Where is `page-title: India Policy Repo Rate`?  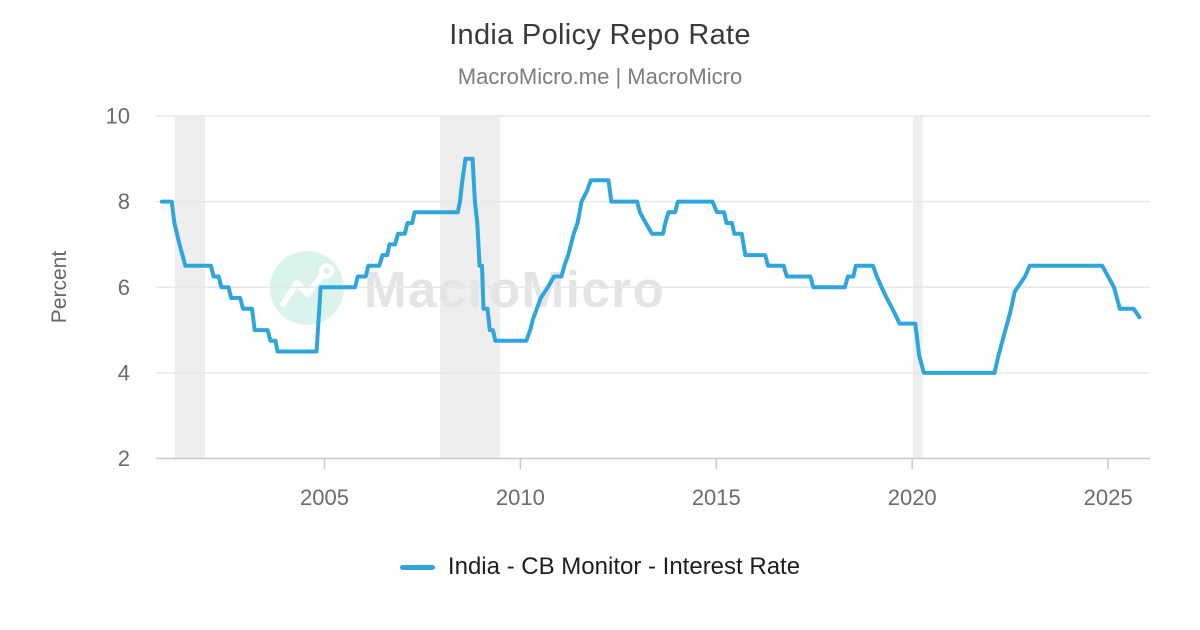
page-title: India Policy Repo Rate is located at coordinates (600, 35).